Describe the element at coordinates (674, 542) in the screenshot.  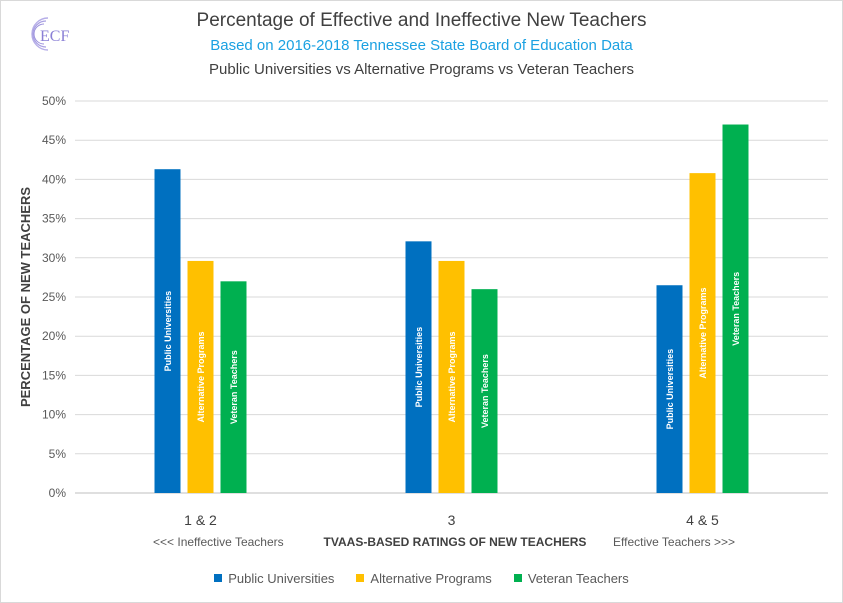
I see `x-axis-hint-right: Effective Teachers >>>` at that location.